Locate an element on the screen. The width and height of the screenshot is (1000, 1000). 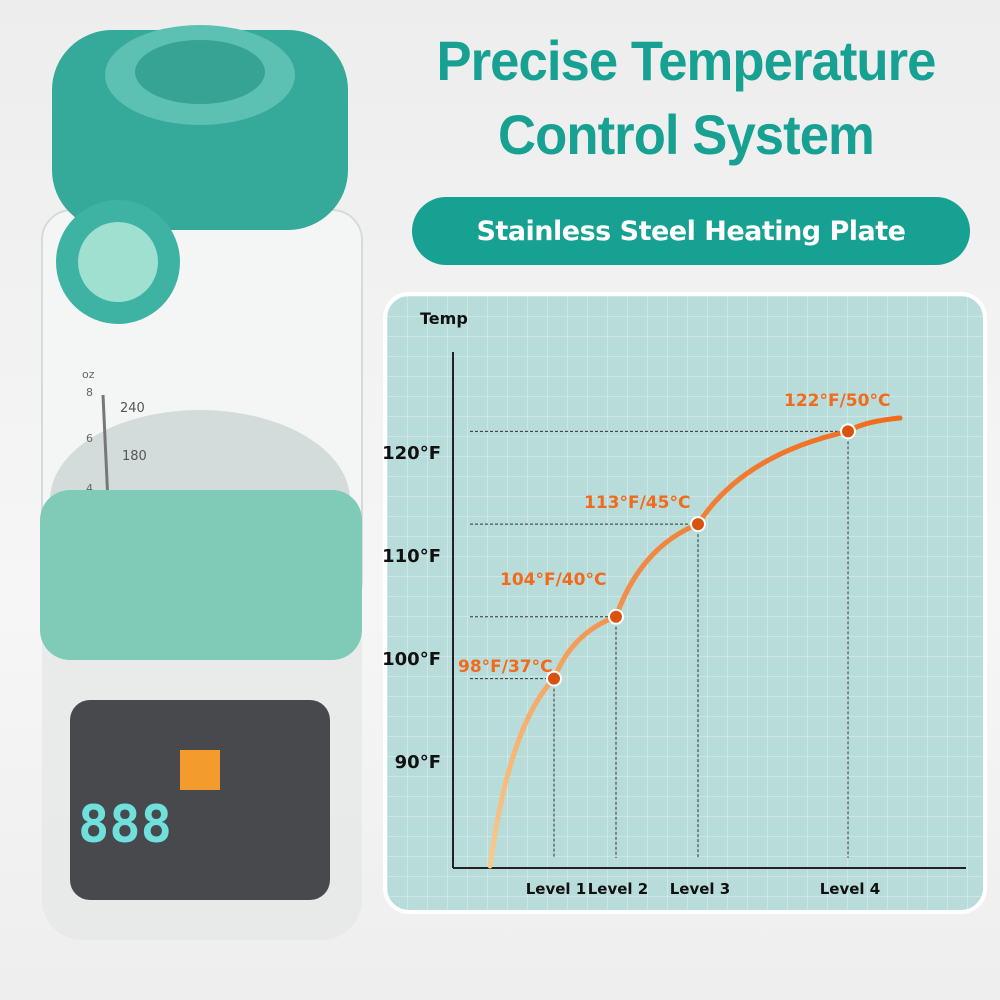
x-tick-label: Level 3 is located at coordinates (700, 889).